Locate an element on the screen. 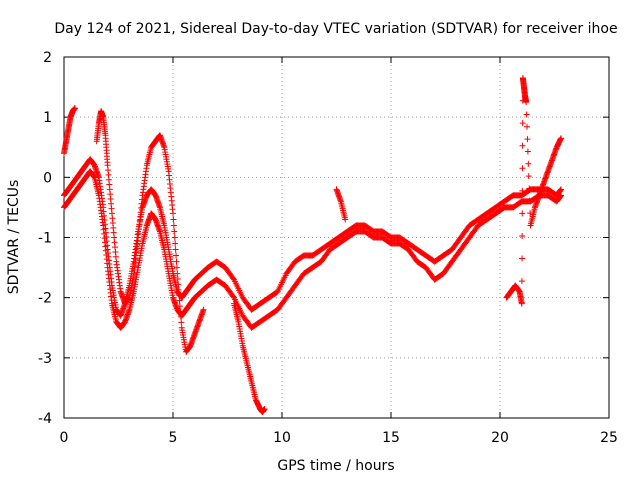  x-tick-label: 20 is located at coordinates (500, 438).